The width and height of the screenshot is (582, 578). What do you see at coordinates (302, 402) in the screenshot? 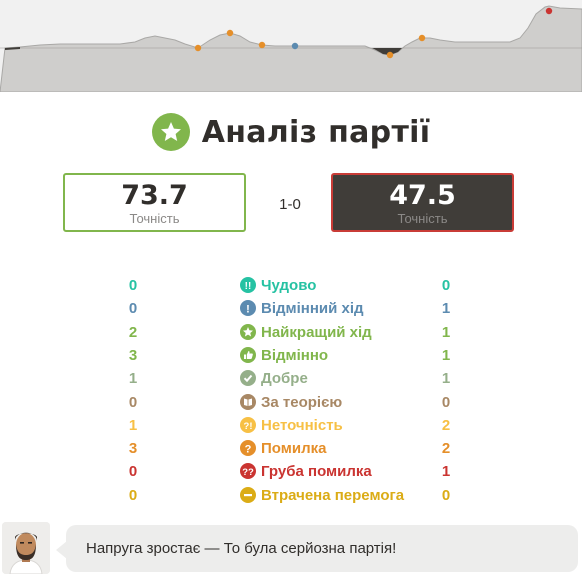
I see `classification-label: За теорією` at bounding box center [302, 402].